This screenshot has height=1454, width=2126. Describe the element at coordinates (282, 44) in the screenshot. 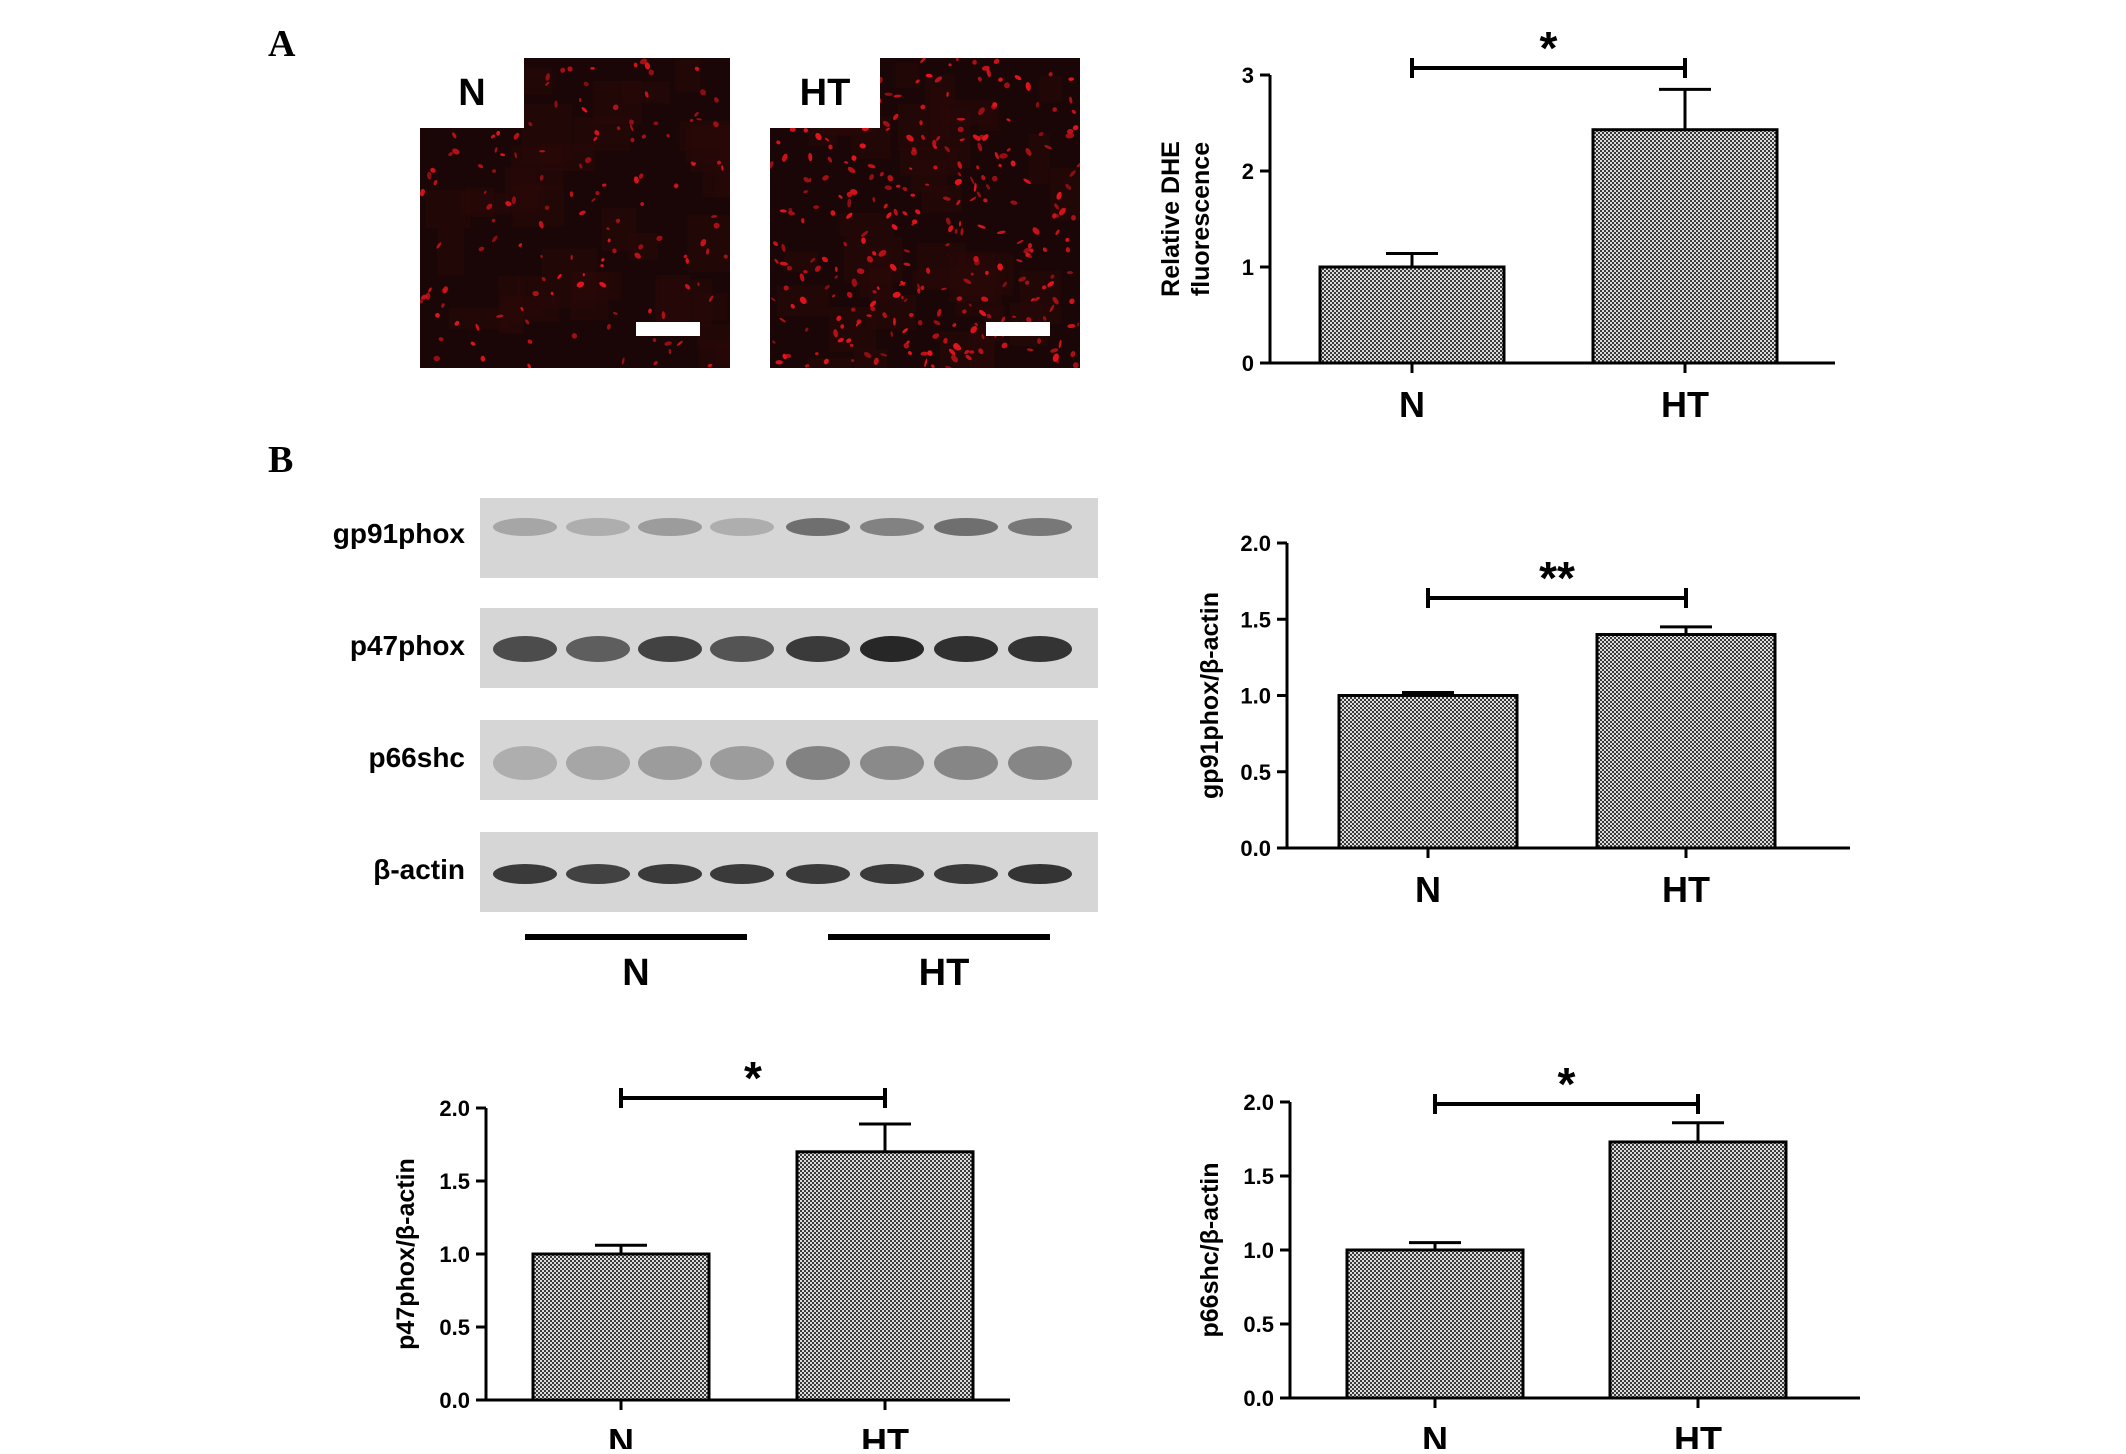

I see `panel-letter-a: A` at that location.